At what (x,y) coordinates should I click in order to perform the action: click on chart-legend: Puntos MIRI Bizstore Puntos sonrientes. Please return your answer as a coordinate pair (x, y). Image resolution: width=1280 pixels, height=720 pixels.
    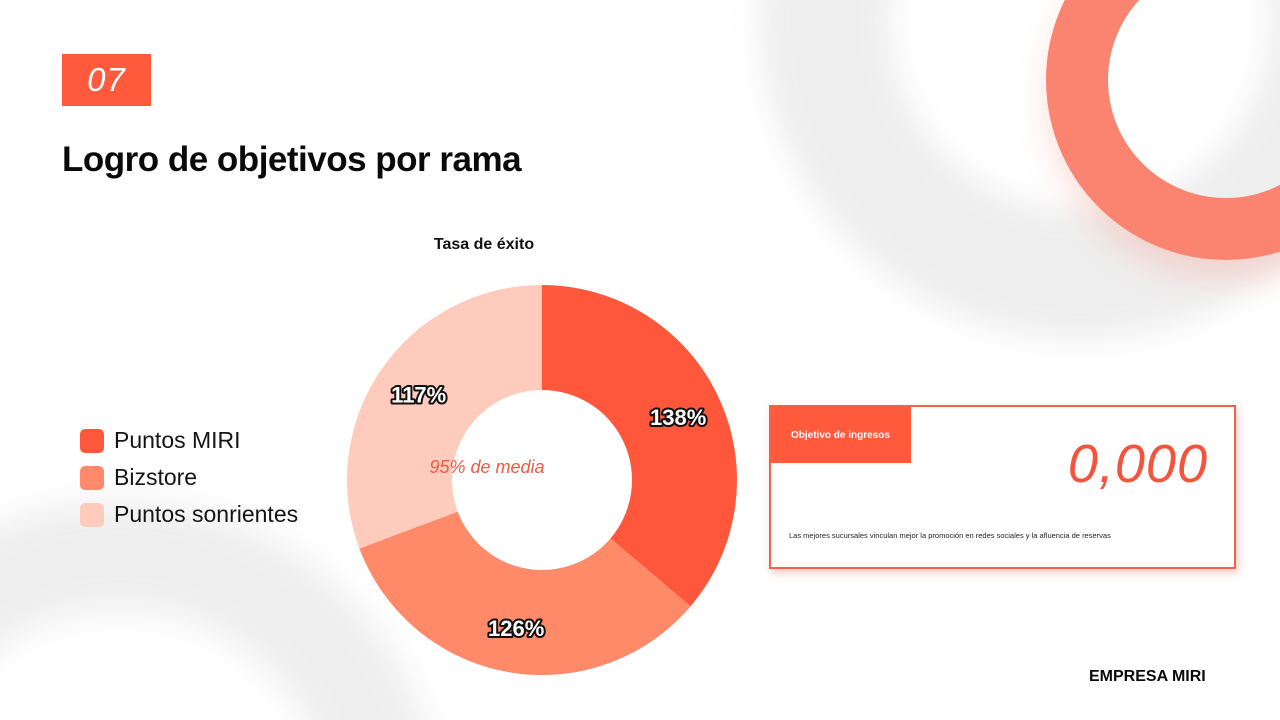
    Looking at the image, I should click on (189, 477).